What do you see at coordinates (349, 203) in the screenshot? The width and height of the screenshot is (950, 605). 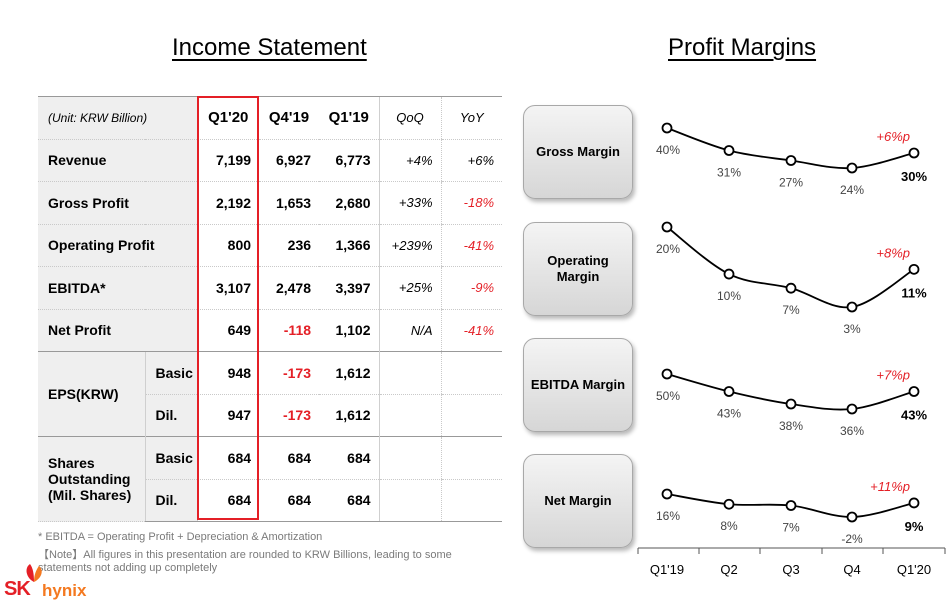 I see `cell-q119: 2,680` at bounding box center [349, 203].